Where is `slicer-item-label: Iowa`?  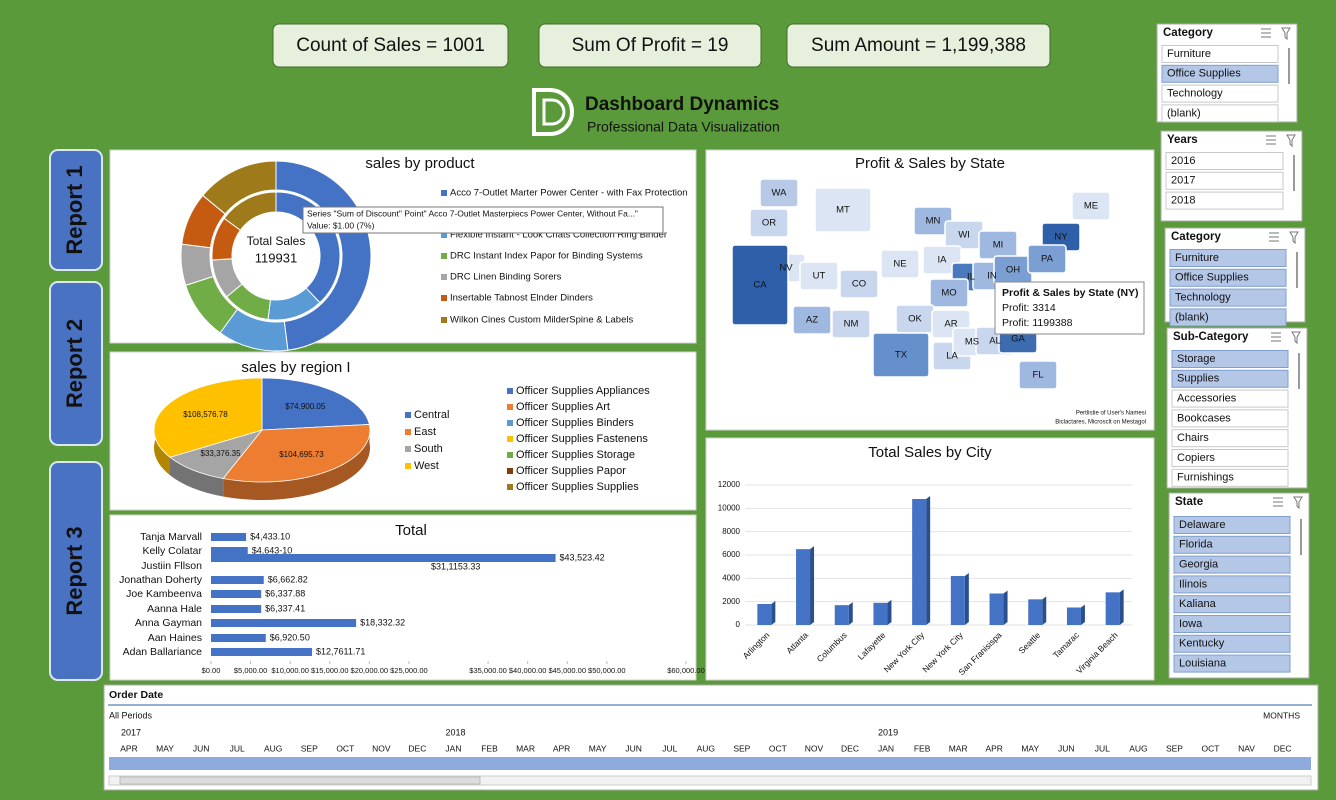
slicer-item-label: Iowa is located at coordinates (1191, 624).